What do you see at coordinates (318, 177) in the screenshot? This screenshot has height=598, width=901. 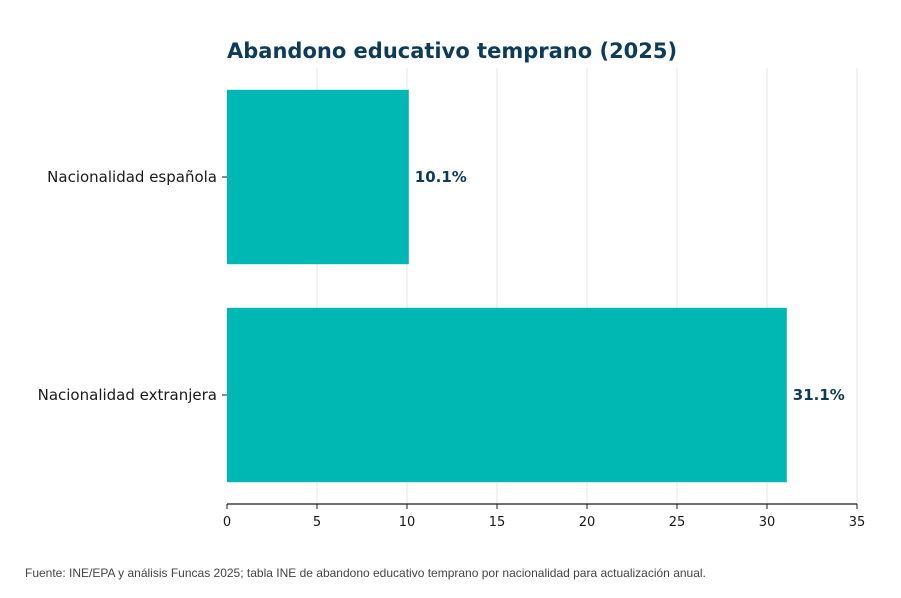 I see `bar` at bounding box center [318, 177].